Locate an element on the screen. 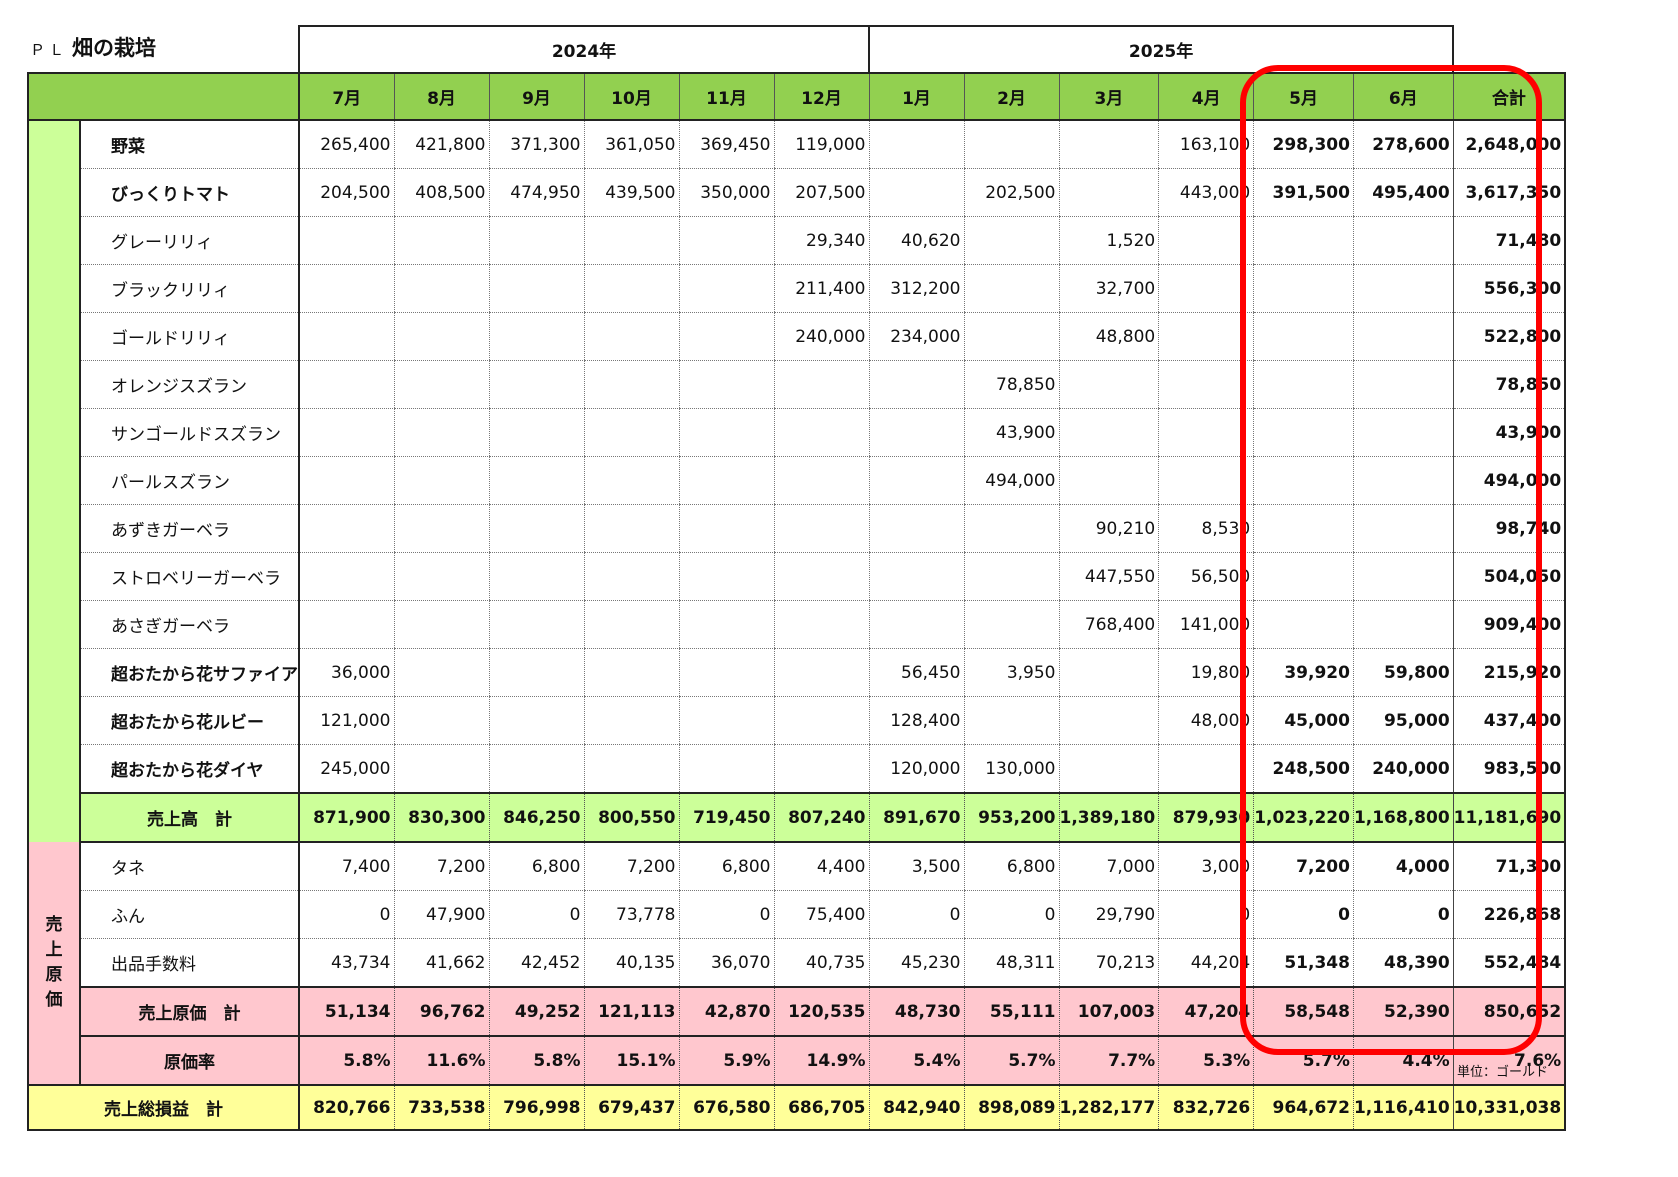 Image resolution: width=1678 pixels, height=1177 pixels. row-label: びっくりトマト is located at coordinates (190, 192).